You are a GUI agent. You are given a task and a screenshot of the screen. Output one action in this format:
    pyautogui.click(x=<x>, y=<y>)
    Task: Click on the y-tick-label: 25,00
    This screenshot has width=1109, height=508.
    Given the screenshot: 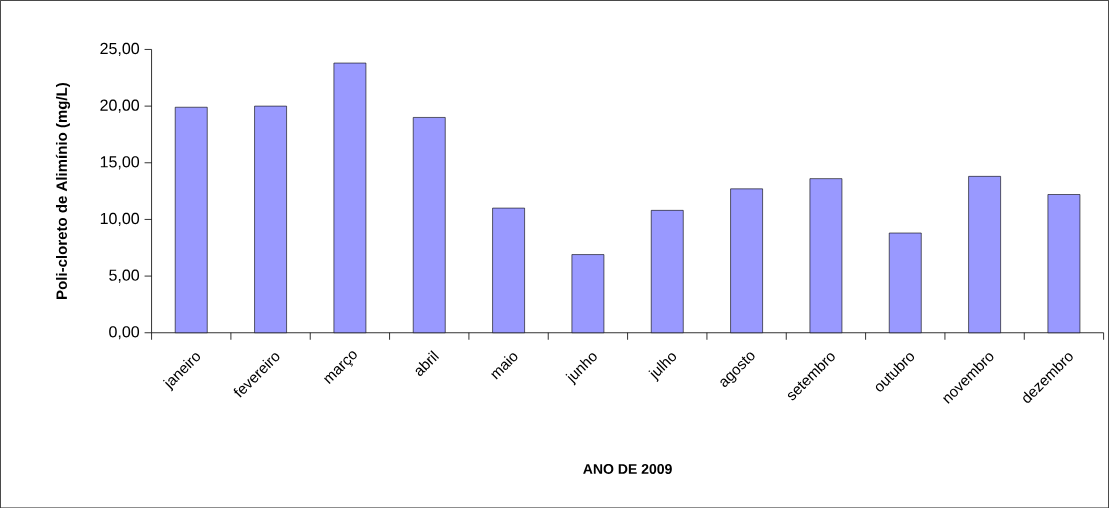 What is the action you would take?
    pyautogui.click(x=120, y=49)
    